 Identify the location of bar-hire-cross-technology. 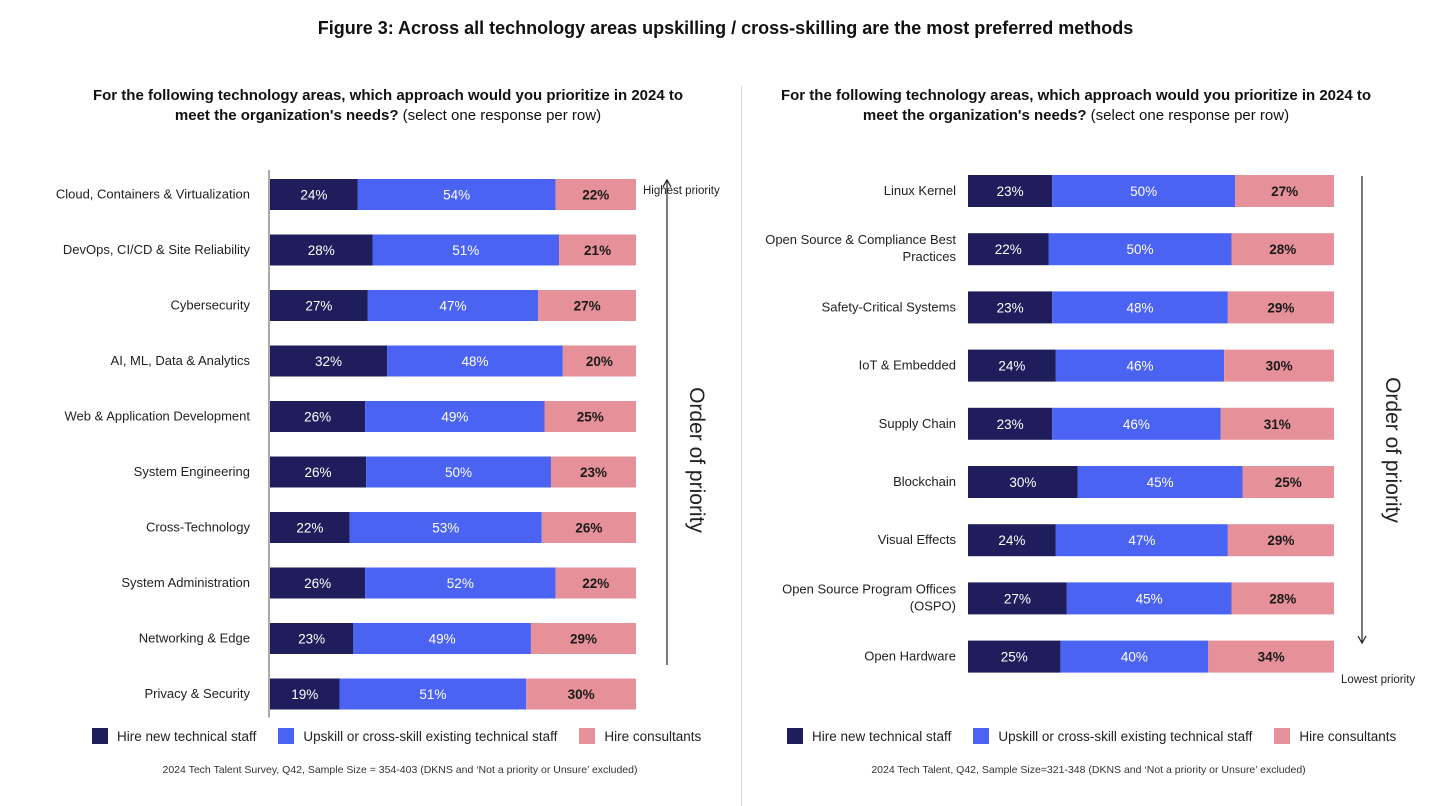
(310, 527).